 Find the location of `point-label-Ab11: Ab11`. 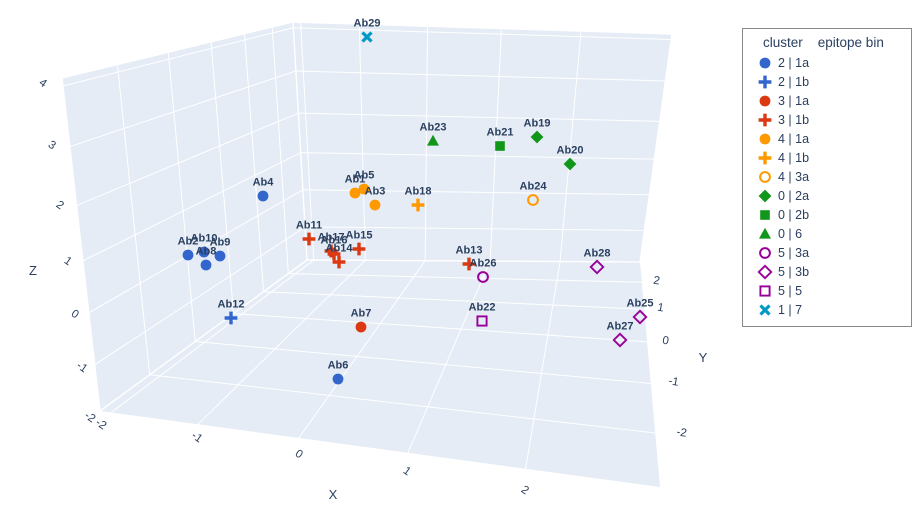

point-label-Ab11: Ab11 is located at coordinates (309, 226).